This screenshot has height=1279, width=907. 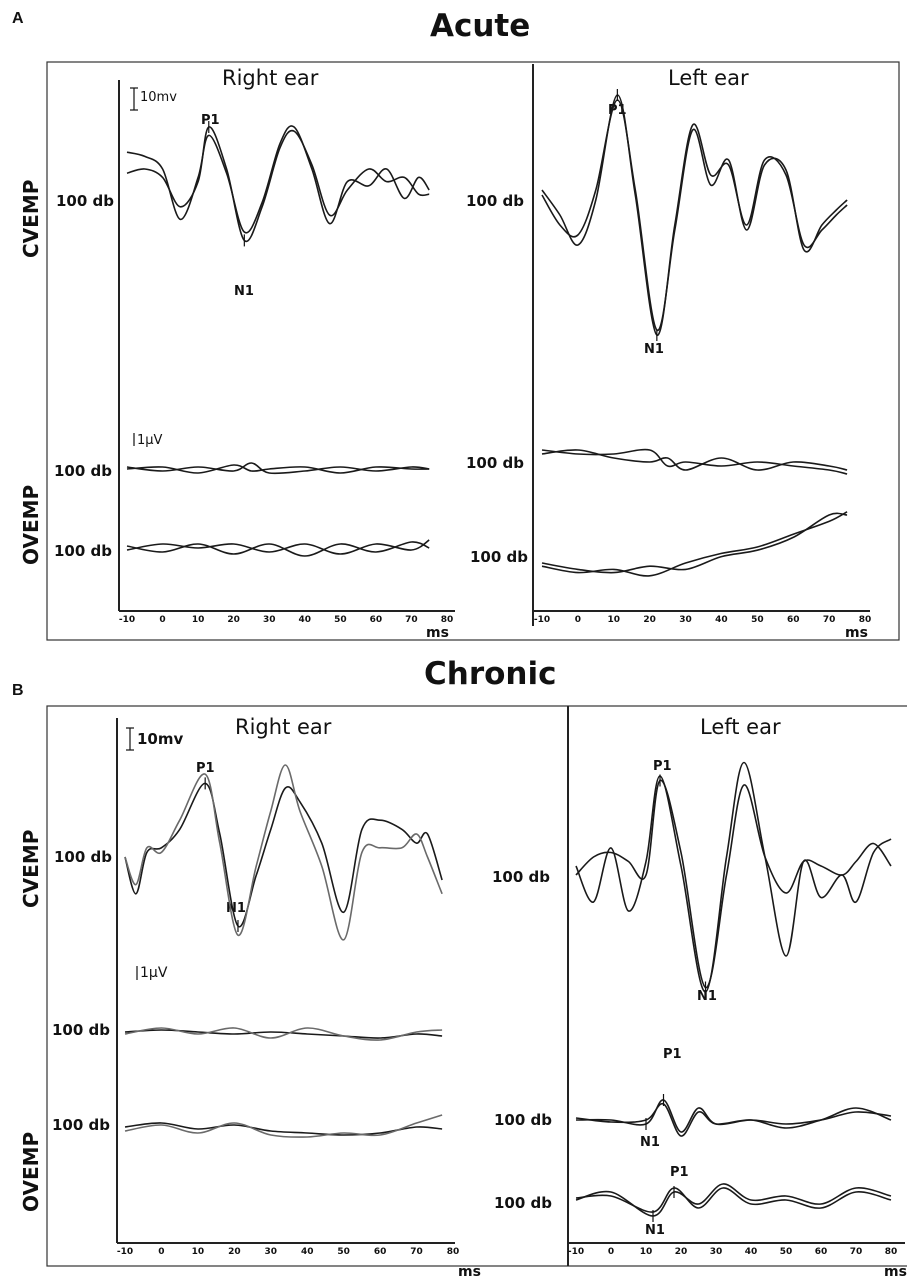 I want to click on panel-b-left-ear-title: Left ear, so click(x=740, y=727).